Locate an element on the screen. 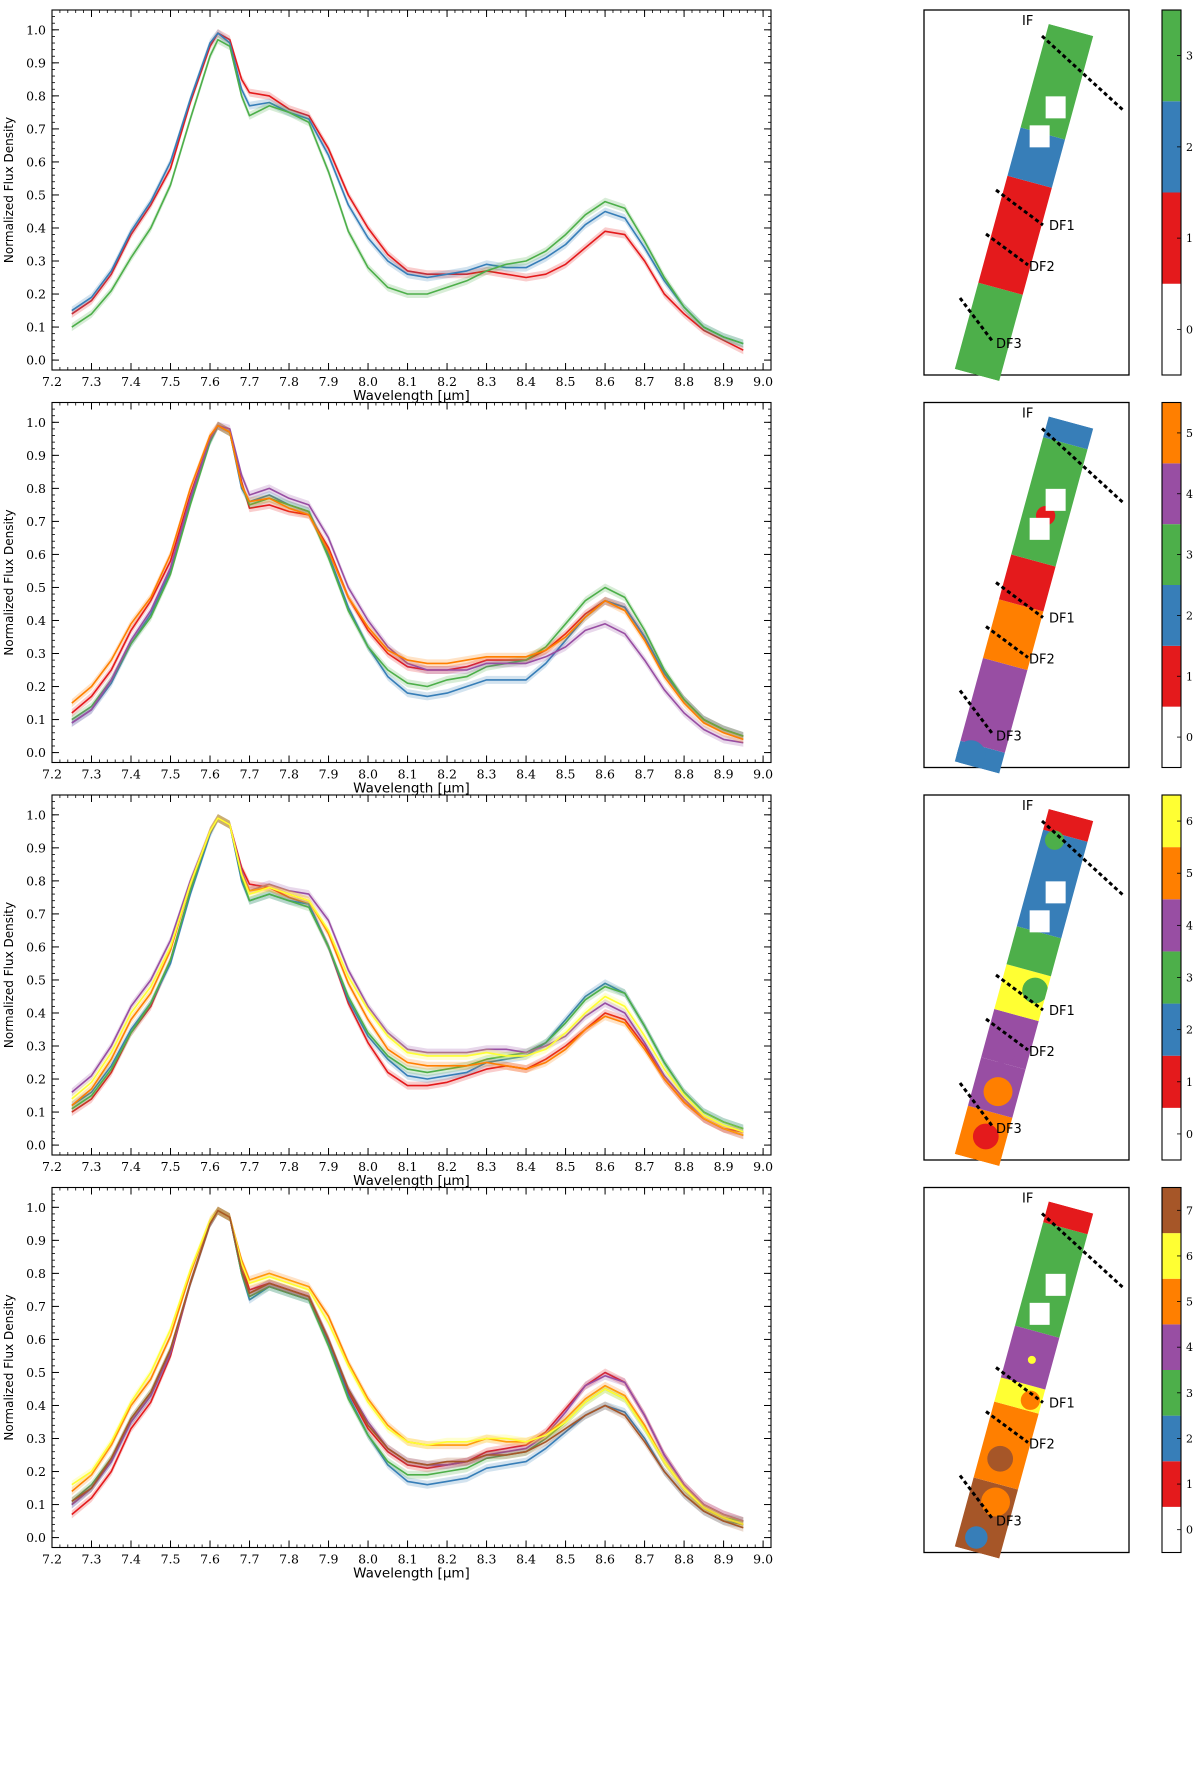 The width and height of the screenshot is (1200, 1771). plot-frame is located at coordinates (411, 190).